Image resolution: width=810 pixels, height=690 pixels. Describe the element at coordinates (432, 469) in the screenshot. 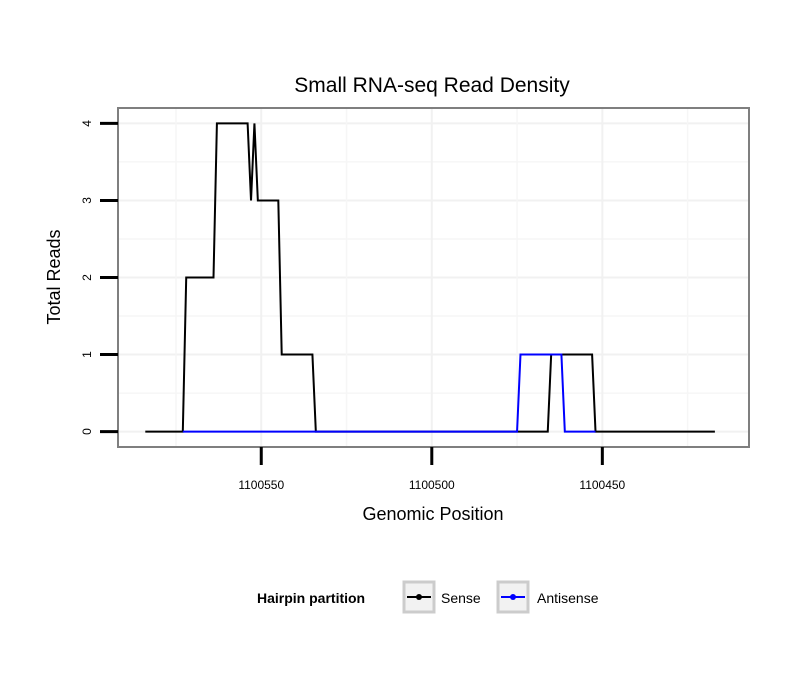

I see `x-axis-ticks: 1100550 1100500 1100450` at that location.